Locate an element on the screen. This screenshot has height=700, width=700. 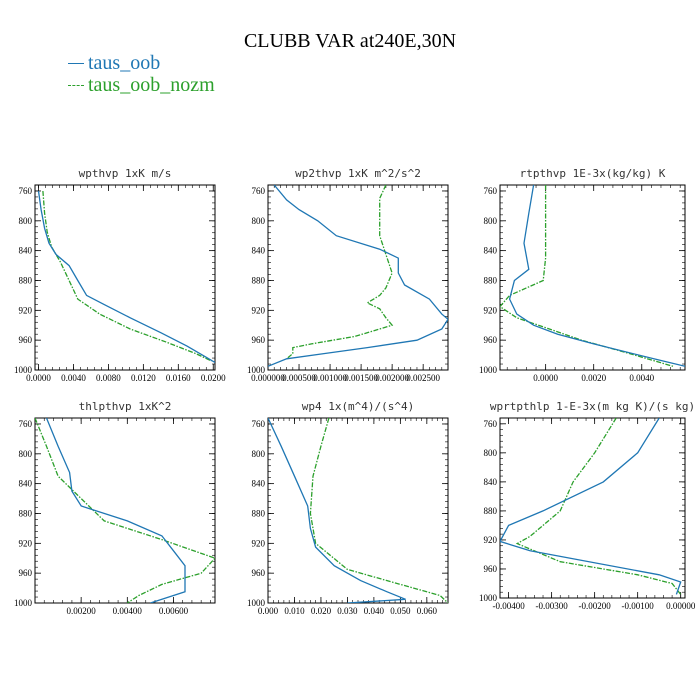
x-tick-label: 0.040 is located at coordinates (374, 611).